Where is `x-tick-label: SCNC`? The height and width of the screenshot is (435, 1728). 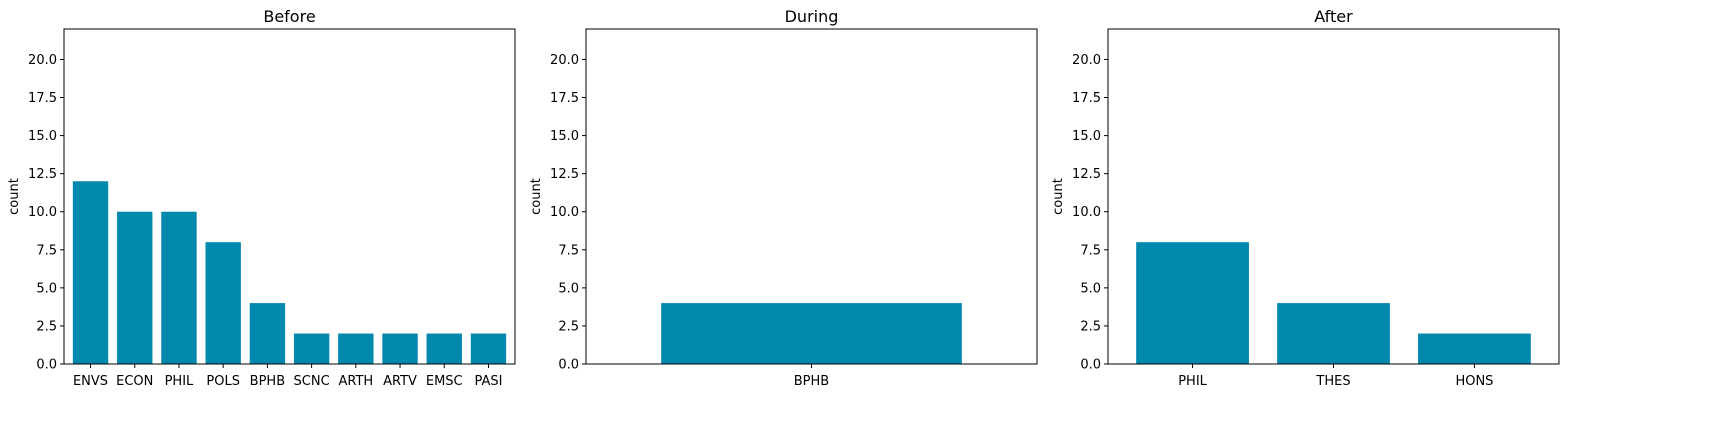
x-tick-label: SCNC is located at coordinates (312, 381).